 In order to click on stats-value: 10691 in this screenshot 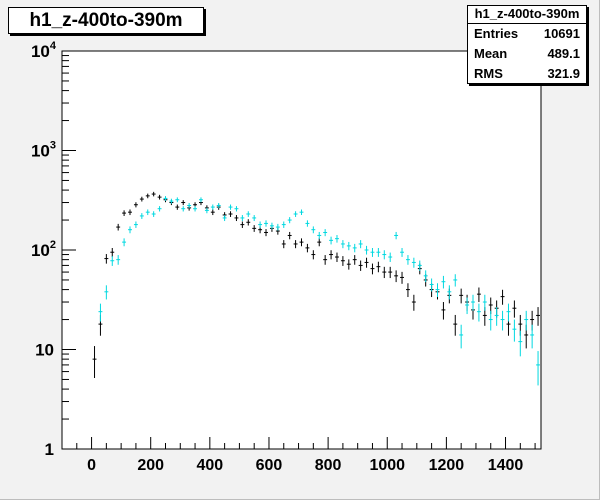, I will do `click(561, 33)`.